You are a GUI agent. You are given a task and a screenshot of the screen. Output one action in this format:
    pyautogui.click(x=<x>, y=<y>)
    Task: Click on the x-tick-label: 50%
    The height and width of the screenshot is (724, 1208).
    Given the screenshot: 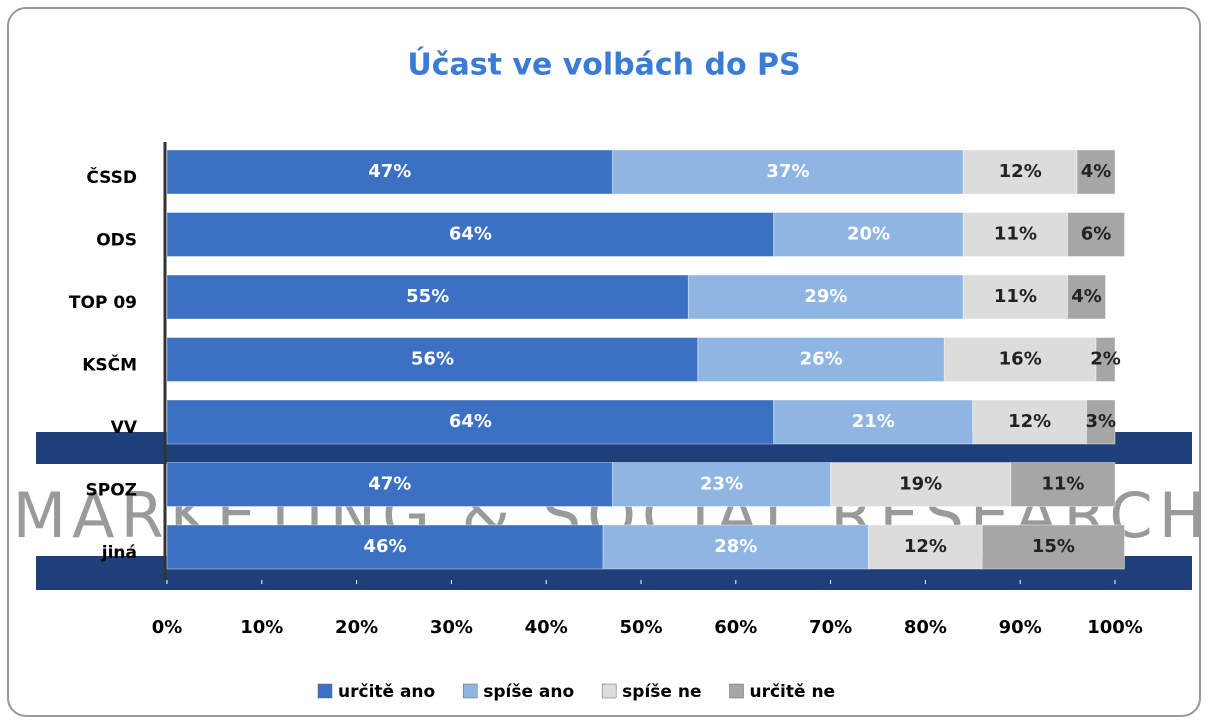 What is the action you would take?
    pyautogui.click(x=640, y=627)
    